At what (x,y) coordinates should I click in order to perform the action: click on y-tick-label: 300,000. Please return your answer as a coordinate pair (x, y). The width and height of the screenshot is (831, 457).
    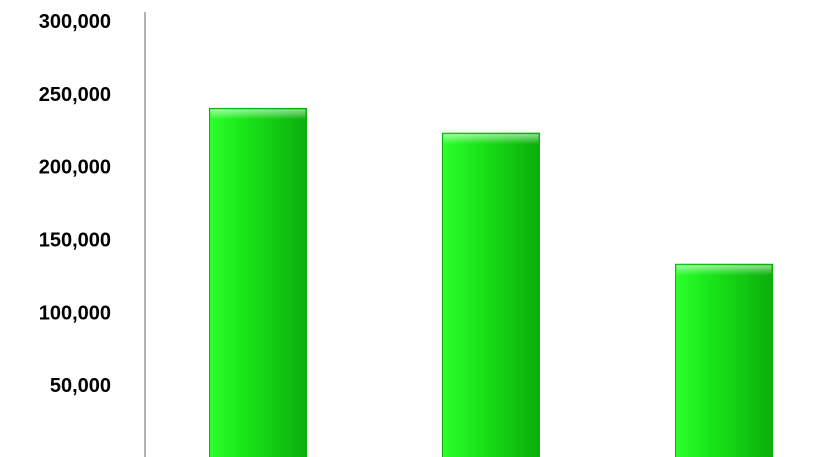
    Looking at the image, I should click on (75, 22).